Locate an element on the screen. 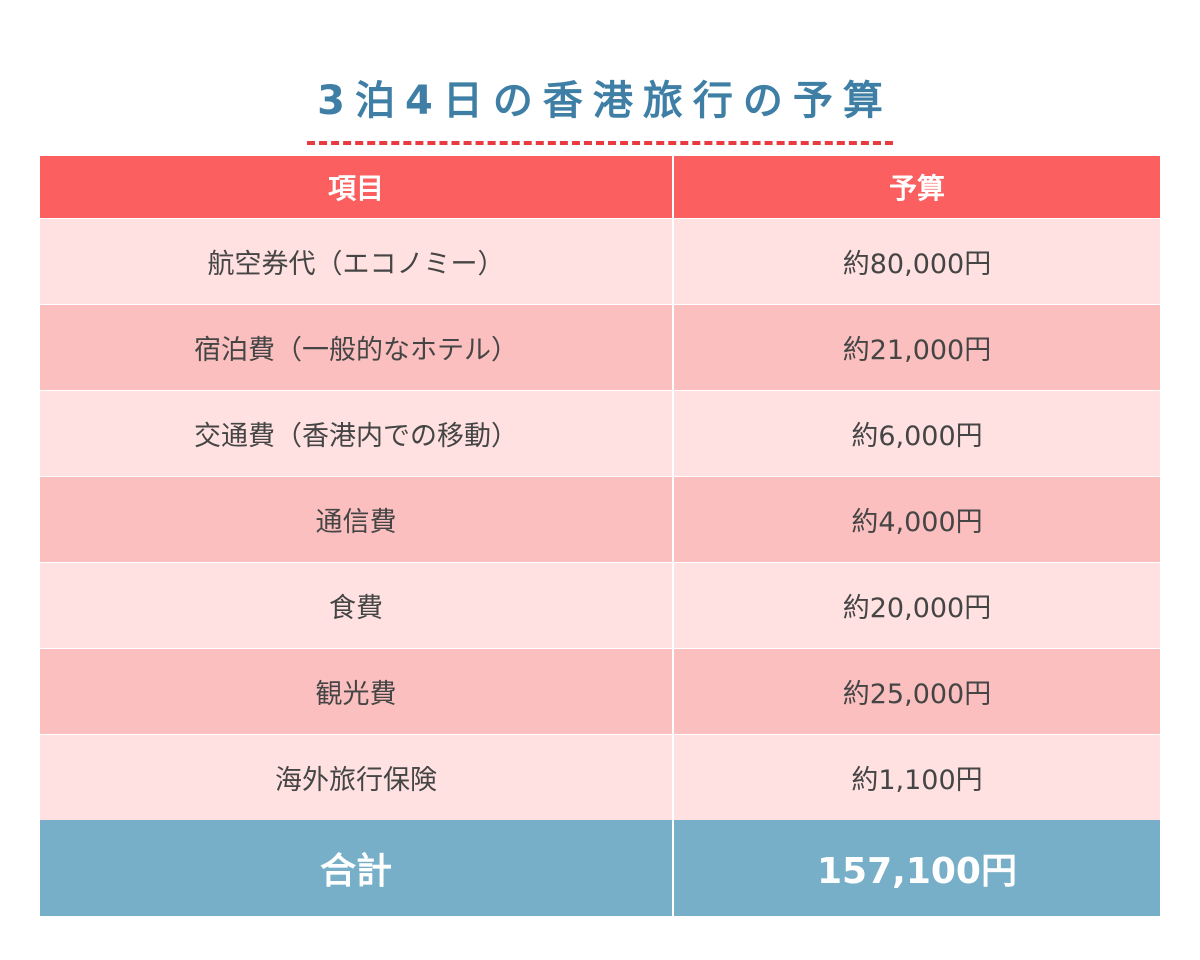 This screenshot has height=960, width=1200. page-title: 3泊4日の香港旅行の予算 is located at coordinates (600, 110).